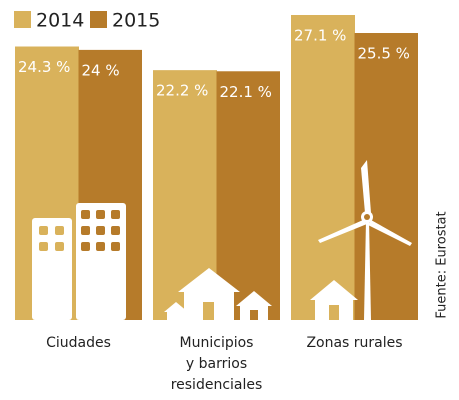 Image resolution: width=459 pixels, height=400 pixels. I want to click on category-label: Ciudades, so click(78, 343).